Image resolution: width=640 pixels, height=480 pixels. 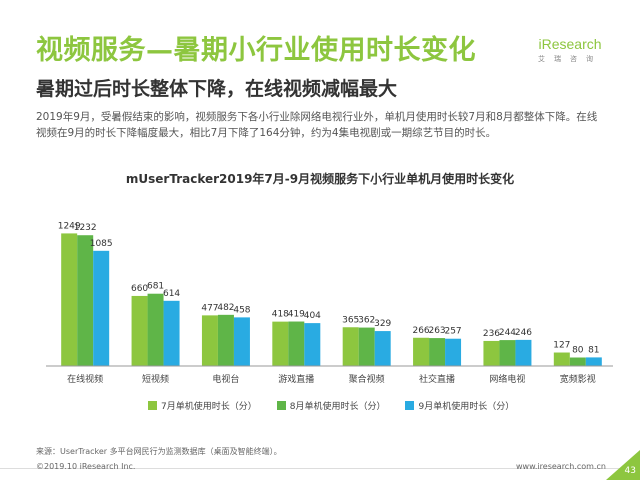 I want to click on iresearch-logo: iResearch 艾瑞咨询, so click(x=570, y=50).